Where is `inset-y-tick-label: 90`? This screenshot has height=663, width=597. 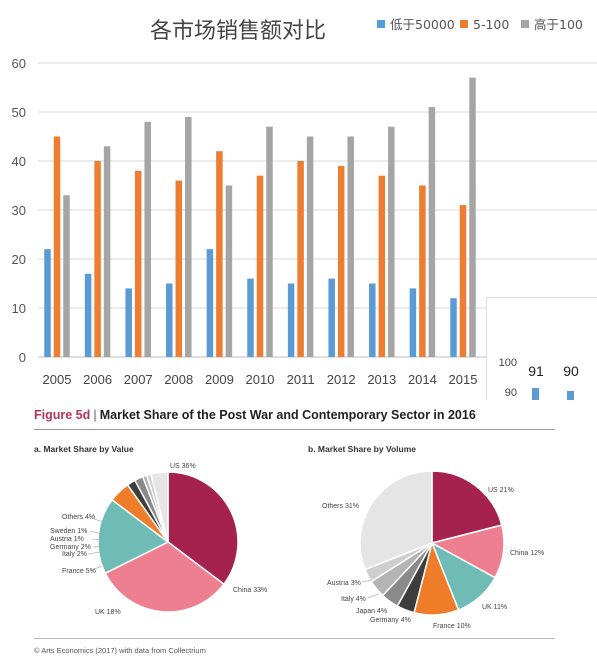
inset-y-tick-label: 90 is located at coordinates (511, 393).